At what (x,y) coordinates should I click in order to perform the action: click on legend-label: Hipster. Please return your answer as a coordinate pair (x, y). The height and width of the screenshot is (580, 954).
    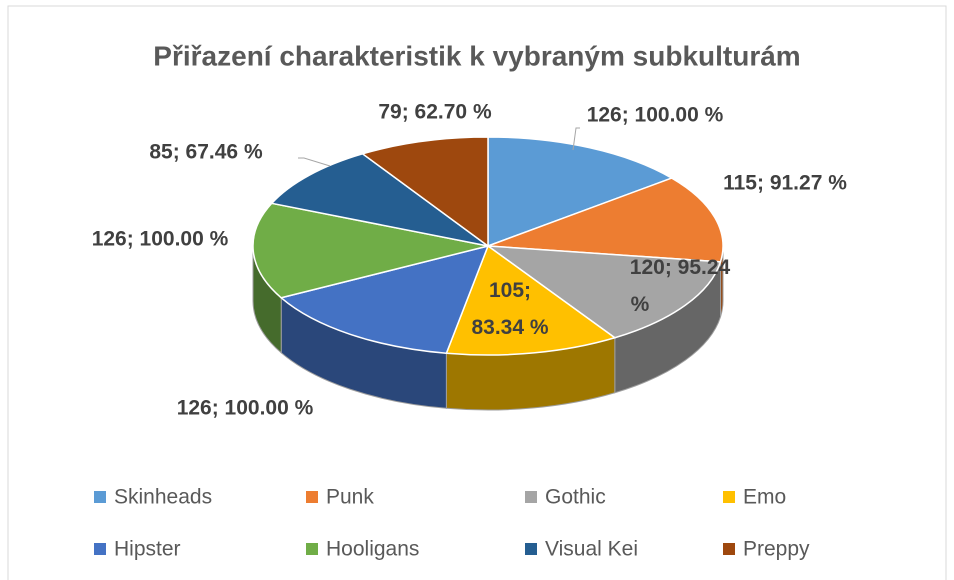
    Looking at the image, I should click on (147, 549).